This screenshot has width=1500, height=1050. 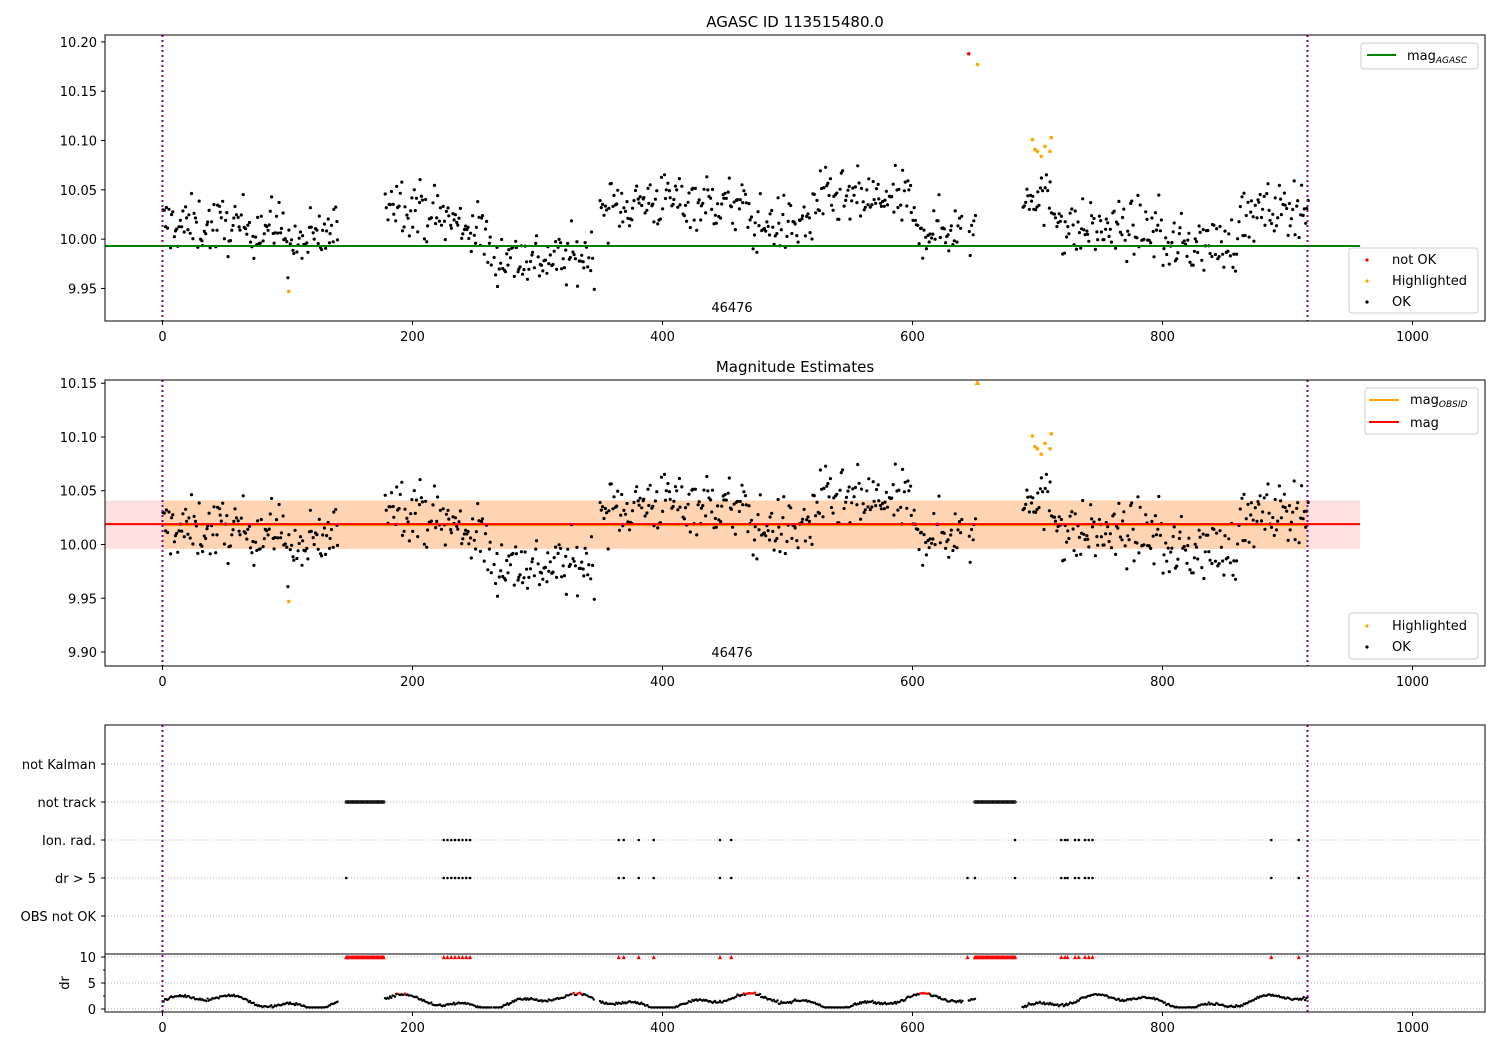 What do you see at coordinates (1271, 878) in the screenshot?
I see `dr-gt-5-flag` at bounding box center [1271, 878].